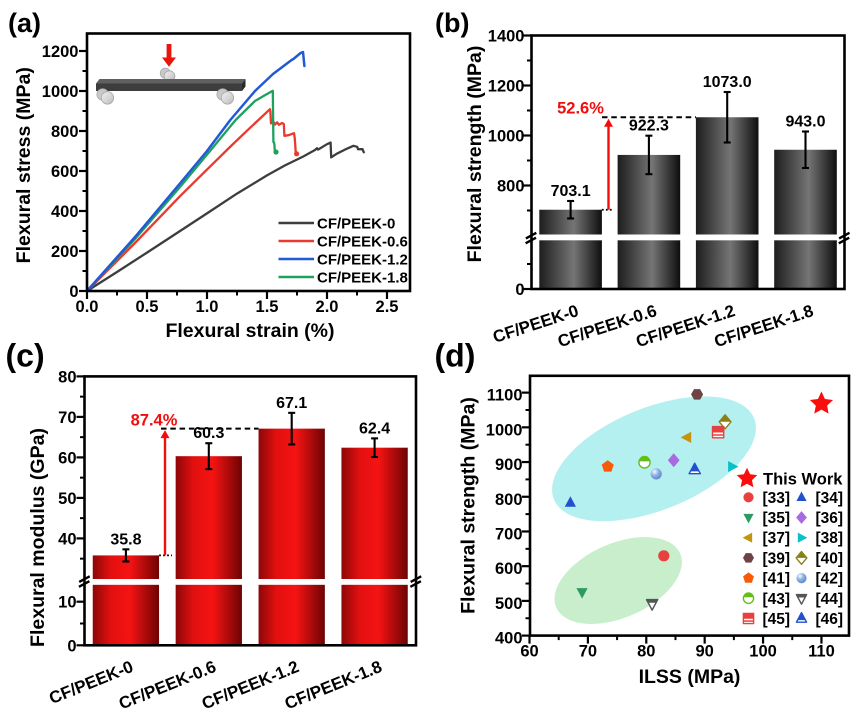  I want to click on svg-text: Flexural modulus (GPa), so click(38, 537).